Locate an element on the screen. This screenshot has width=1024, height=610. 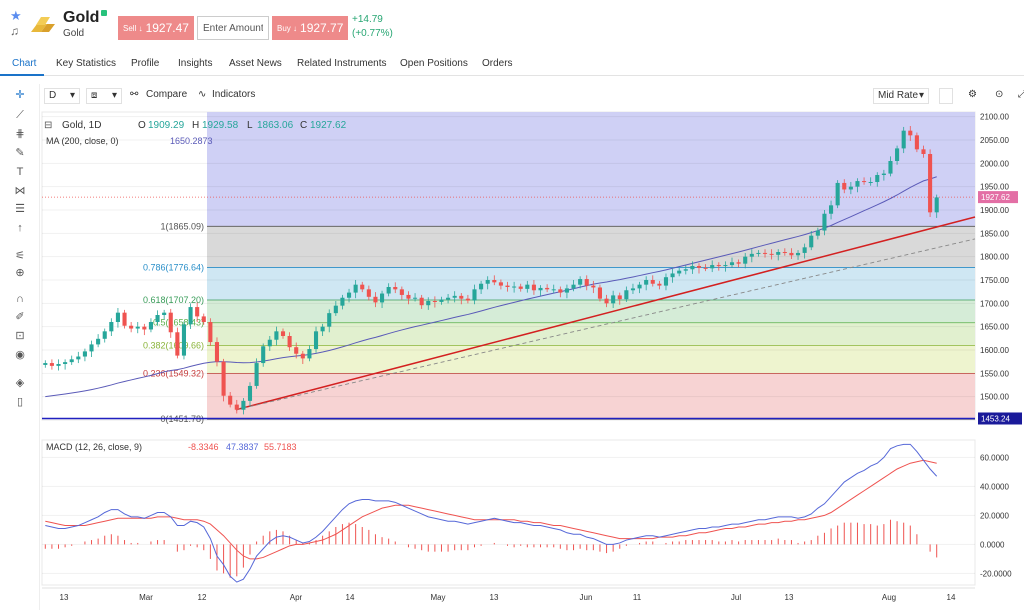
tab-open-positions: Open Positions is located at coordinates (434, 63).